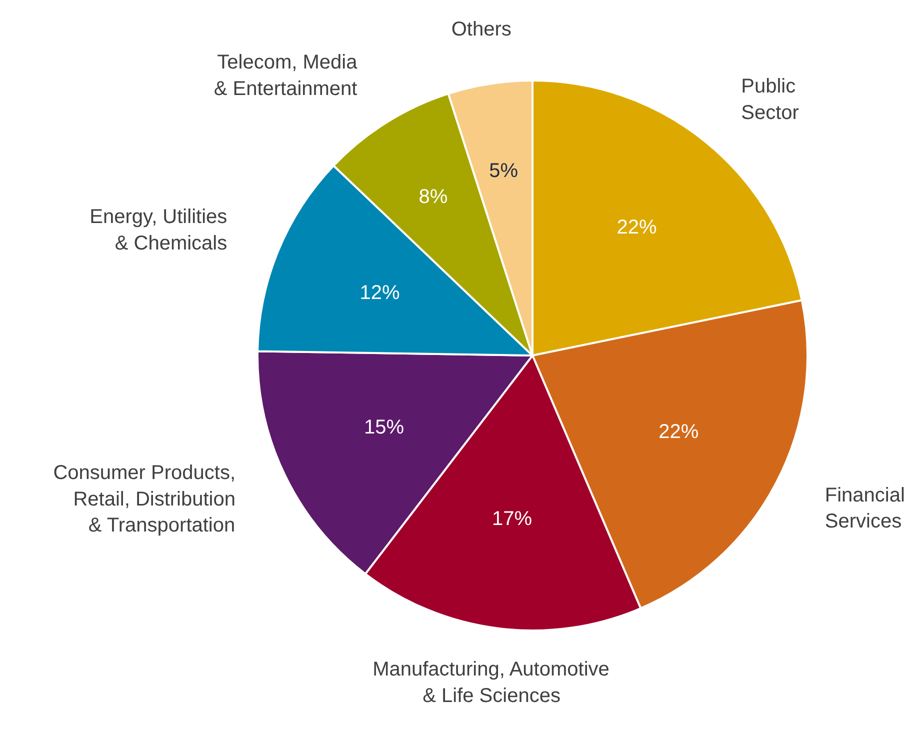 Image resolution: width=914 pixels, height=750 pixels. What do you see at coordinates (864, 508) in the screenshot?
I see `slice-label: Financial Services` at bounding box center [864, 508].